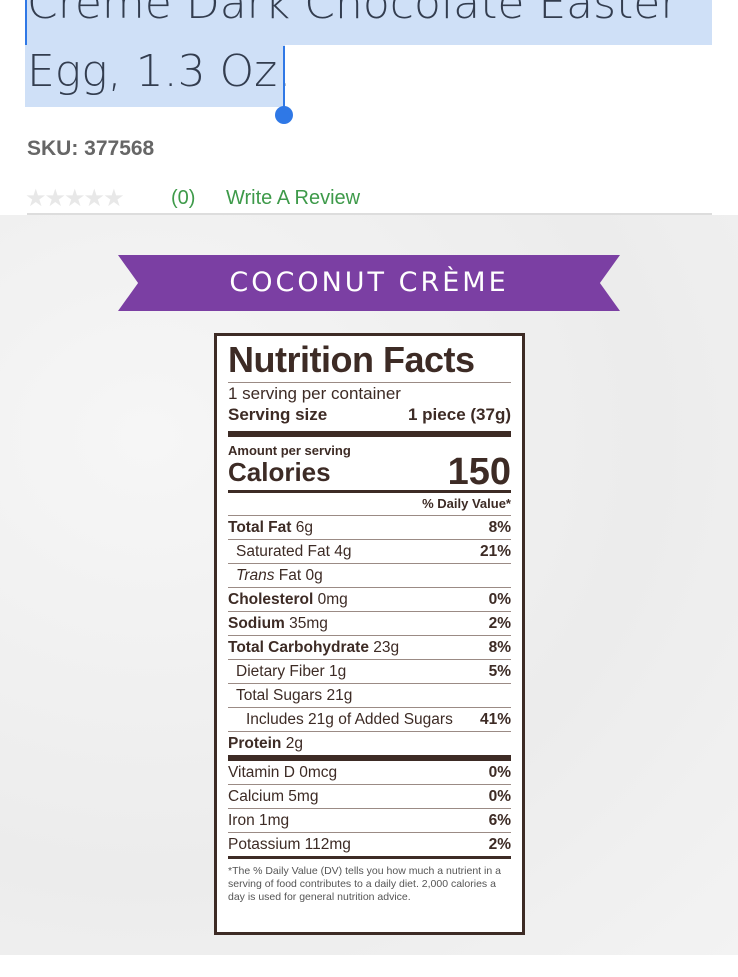 The image size is (738, 977). Describe the element at coordinates (271, 599) in the screenshot. I see `nutrient-name: Cholesterol` at that location.